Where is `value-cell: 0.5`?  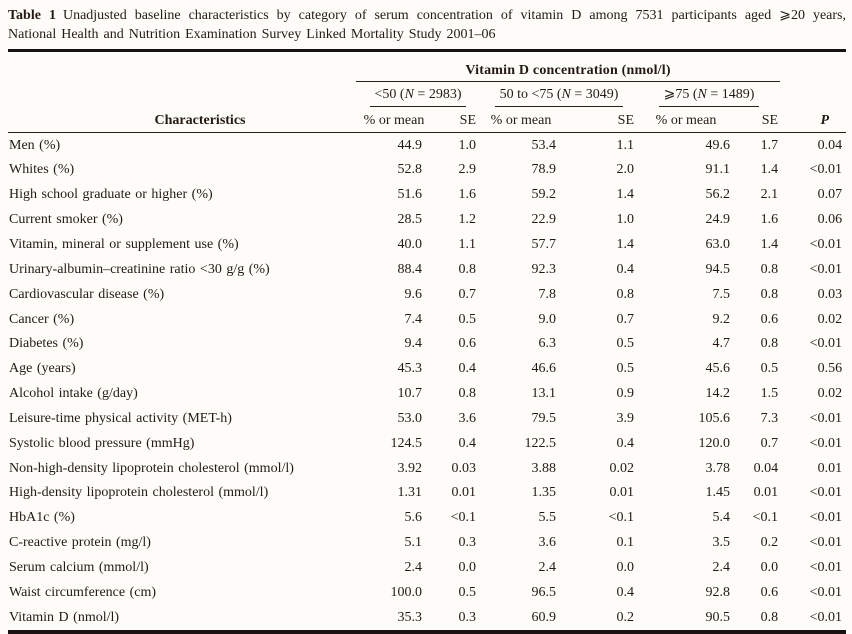 value-cell: 0.5 is located at coordinates (467, 592).